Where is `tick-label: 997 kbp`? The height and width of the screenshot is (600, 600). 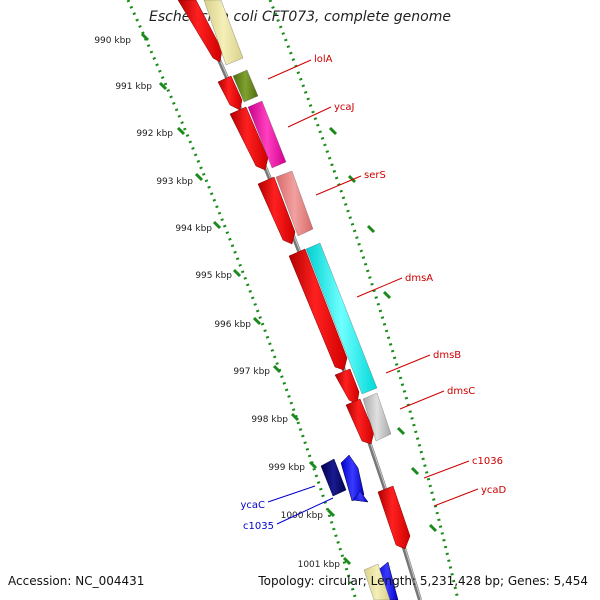 tick-label: 997 kbp is located at coordinates (251, 372).